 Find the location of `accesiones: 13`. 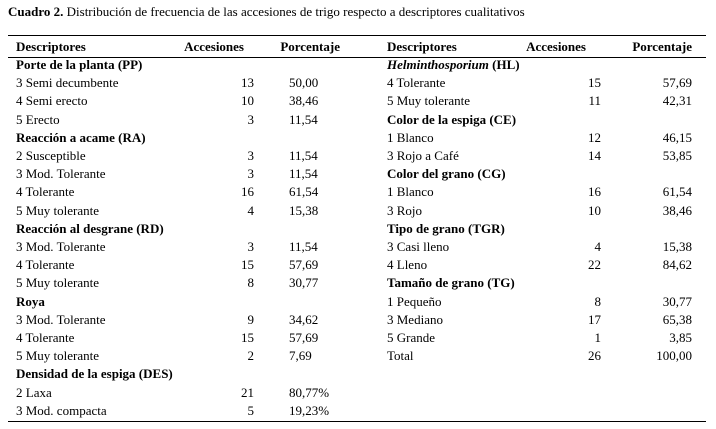

accesiones: 13 is located at coordinates (247, 83).